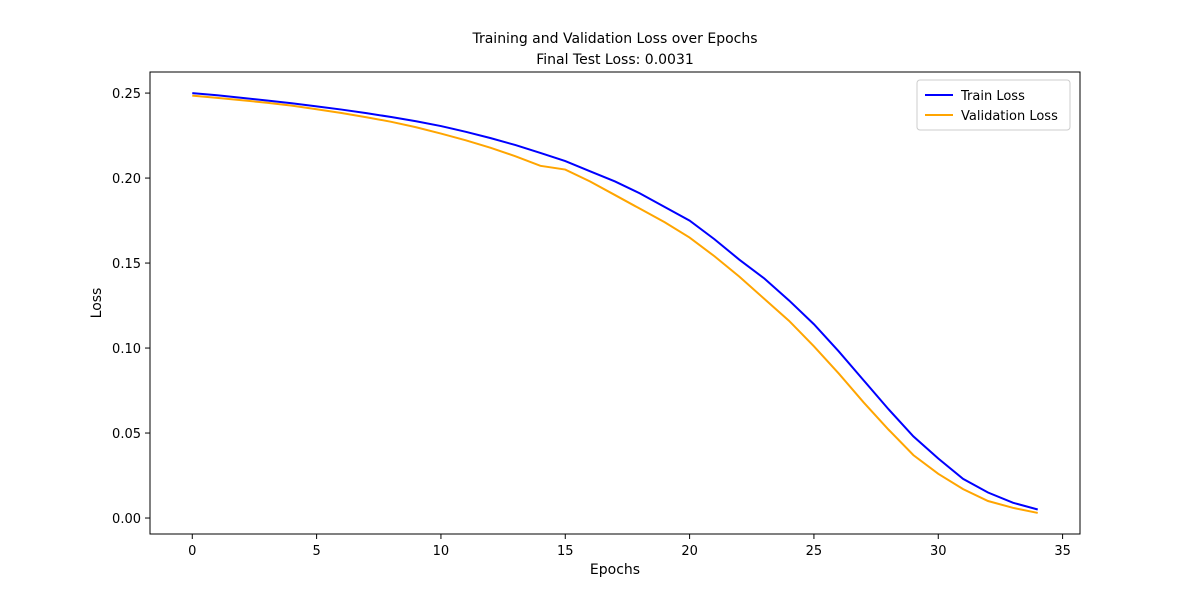 This screenshot has height=600, width=1200. I want to click on x-axis-label: Epochs, so click(615, 570).